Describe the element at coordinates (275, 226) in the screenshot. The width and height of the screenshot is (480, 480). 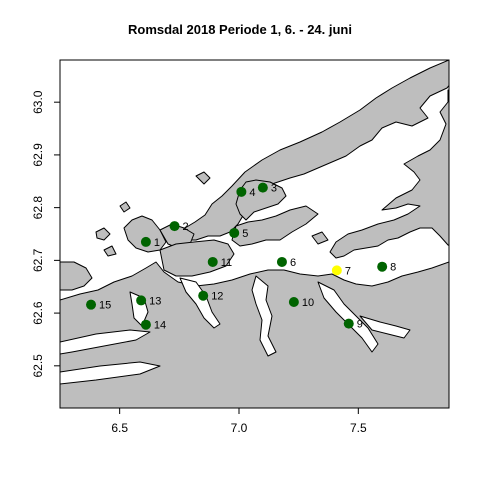
I see `land-central-north` at that location.